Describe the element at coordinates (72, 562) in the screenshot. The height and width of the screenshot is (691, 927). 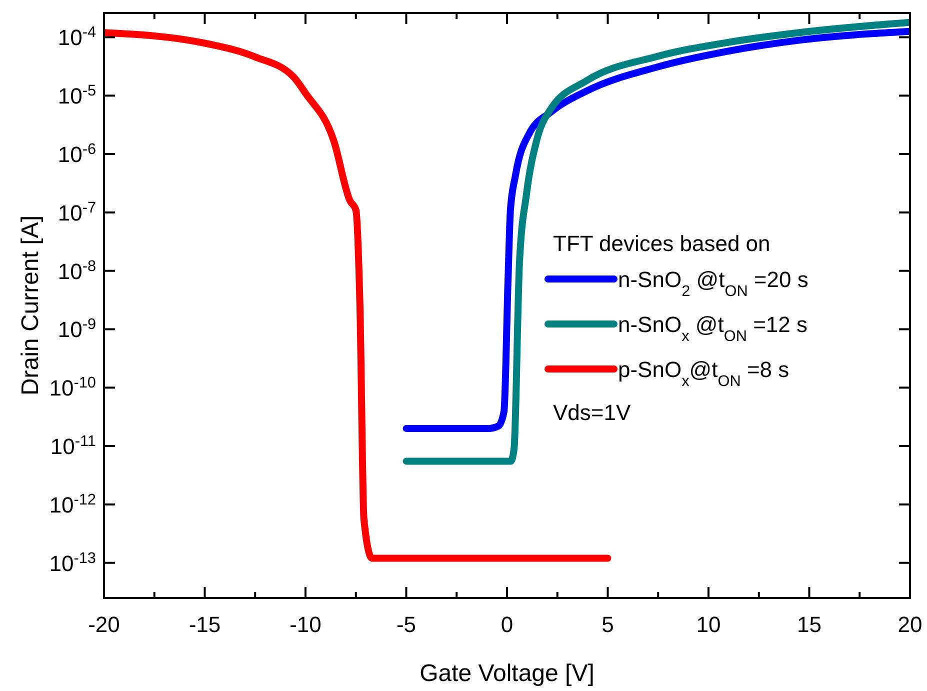
I see `y-tick-label: 10$^{-13}$` at that location.